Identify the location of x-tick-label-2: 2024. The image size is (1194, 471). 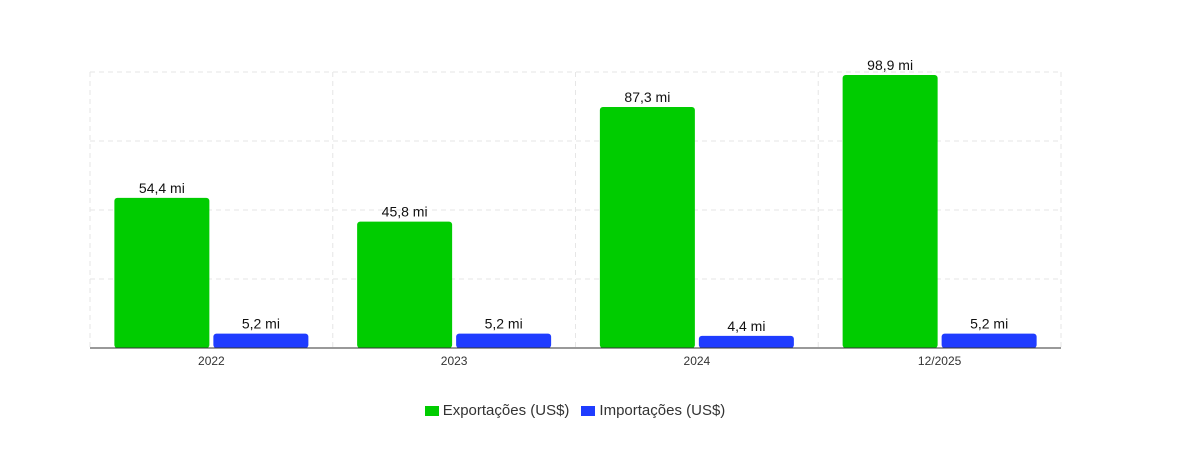
(697, 361).